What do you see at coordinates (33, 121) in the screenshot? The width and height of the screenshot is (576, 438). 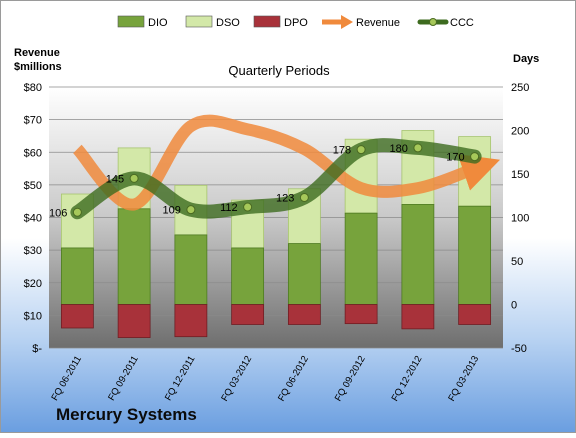 I see `left-tick-label: $70` at bounding box center [33, 121].